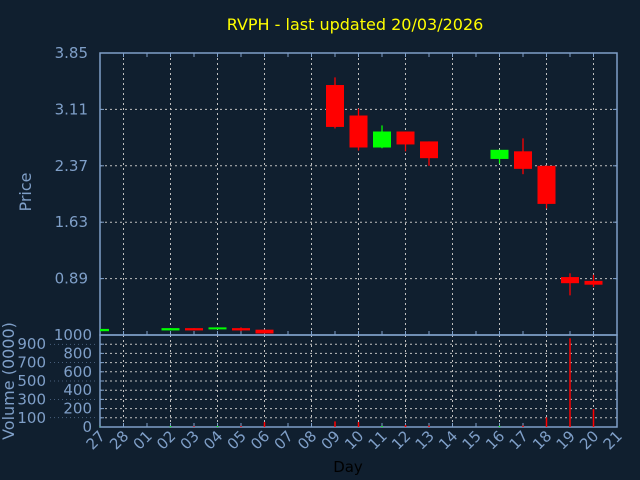 This screenshot has height=480, width=640. I want to click on price-tick-label: 2.37, so click(71, 166).